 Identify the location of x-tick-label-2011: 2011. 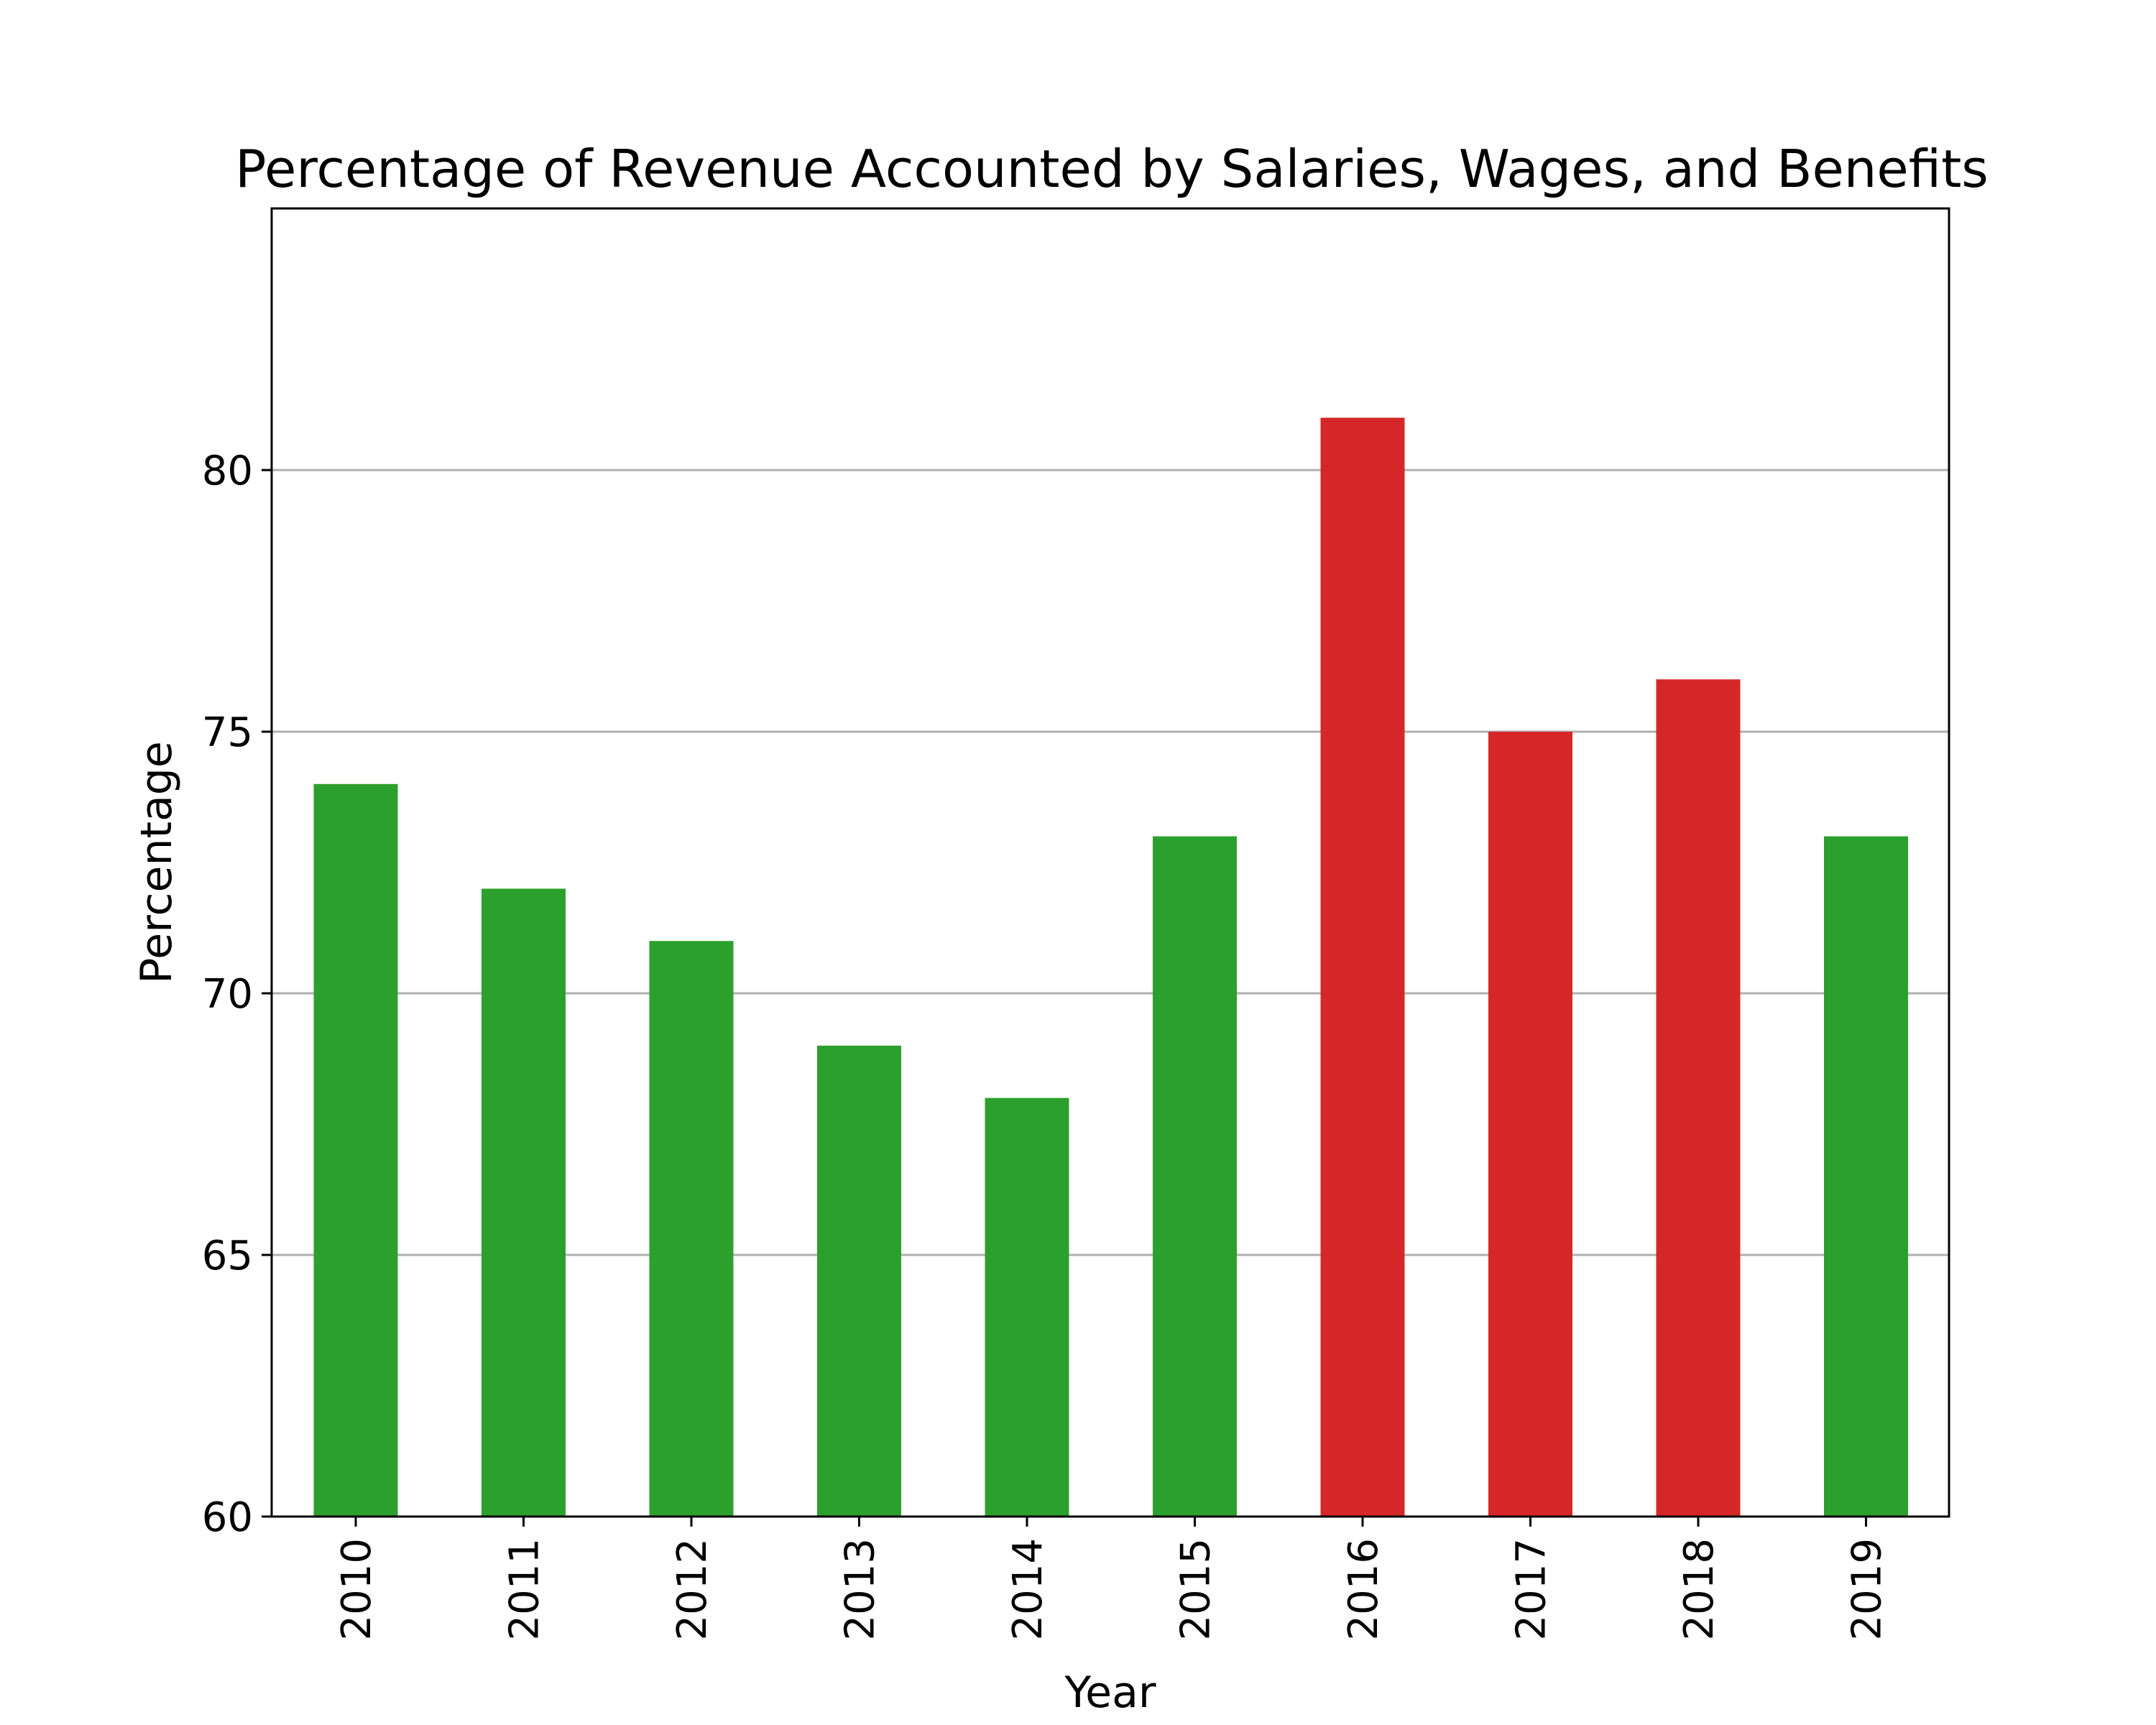
(525, 1589).